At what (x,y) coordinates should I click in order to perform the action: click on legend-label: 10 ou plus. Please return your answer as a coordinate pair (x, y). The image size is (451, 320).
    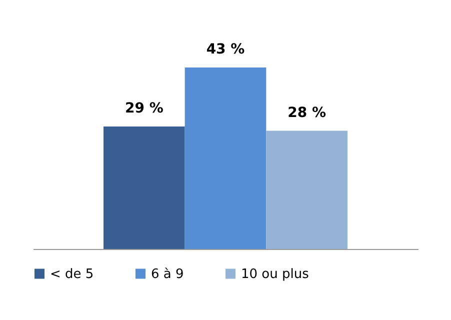
    Looking at the image, I should click on (275, 274).